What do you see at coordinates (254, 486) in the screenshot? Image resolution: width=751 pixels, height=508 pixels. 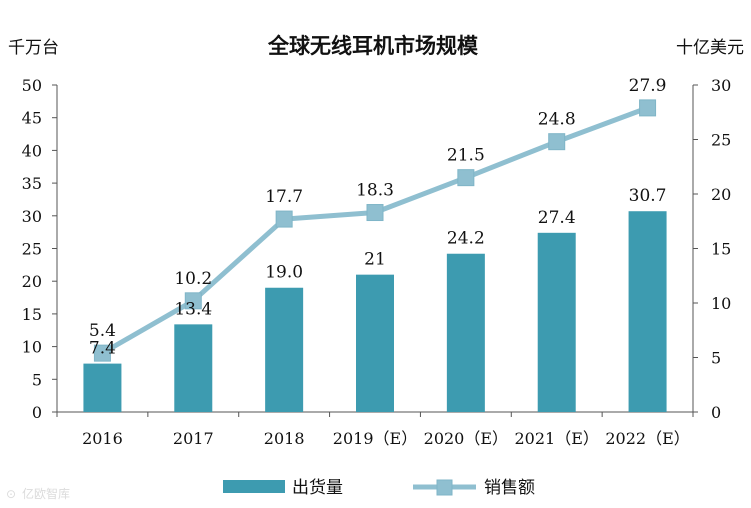 I see `legend-bar-swatch` at bounding box center [254, 486].